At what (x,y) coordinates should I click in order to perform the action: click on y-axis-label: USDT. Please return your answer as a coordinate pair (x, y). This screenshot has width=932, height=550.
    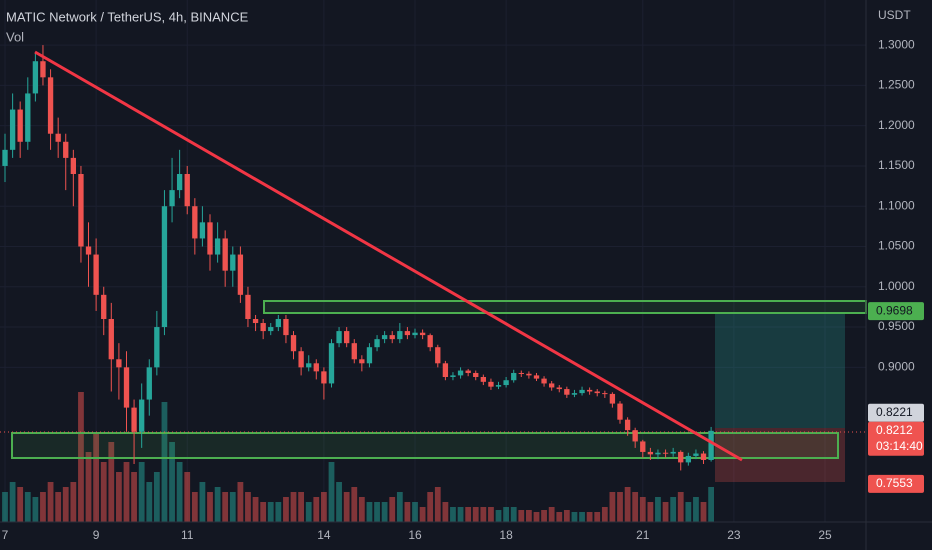
    Looking at the image, I should click on (894, 15).